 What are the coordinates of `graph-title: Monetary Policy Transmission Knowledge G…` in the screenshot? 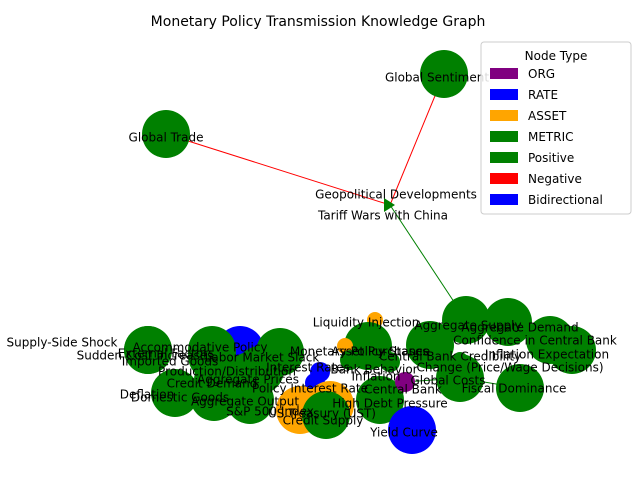 It's located at (318, 22).